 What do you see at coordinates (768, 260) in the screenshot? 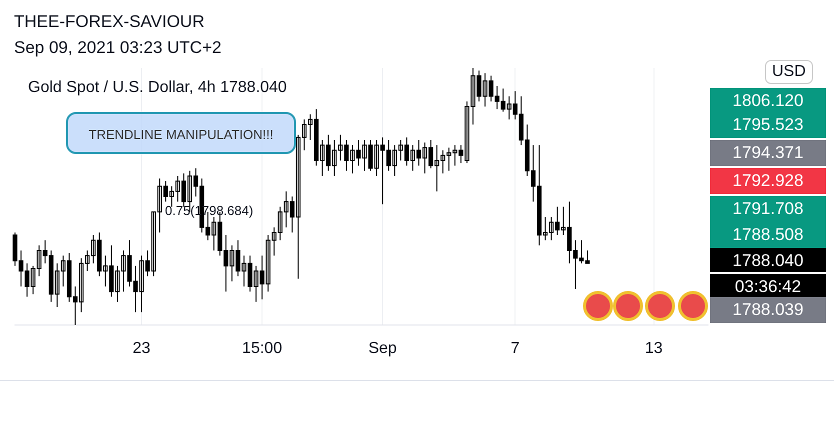
I see `text: 1788.040` at bounding box center [768, 260].